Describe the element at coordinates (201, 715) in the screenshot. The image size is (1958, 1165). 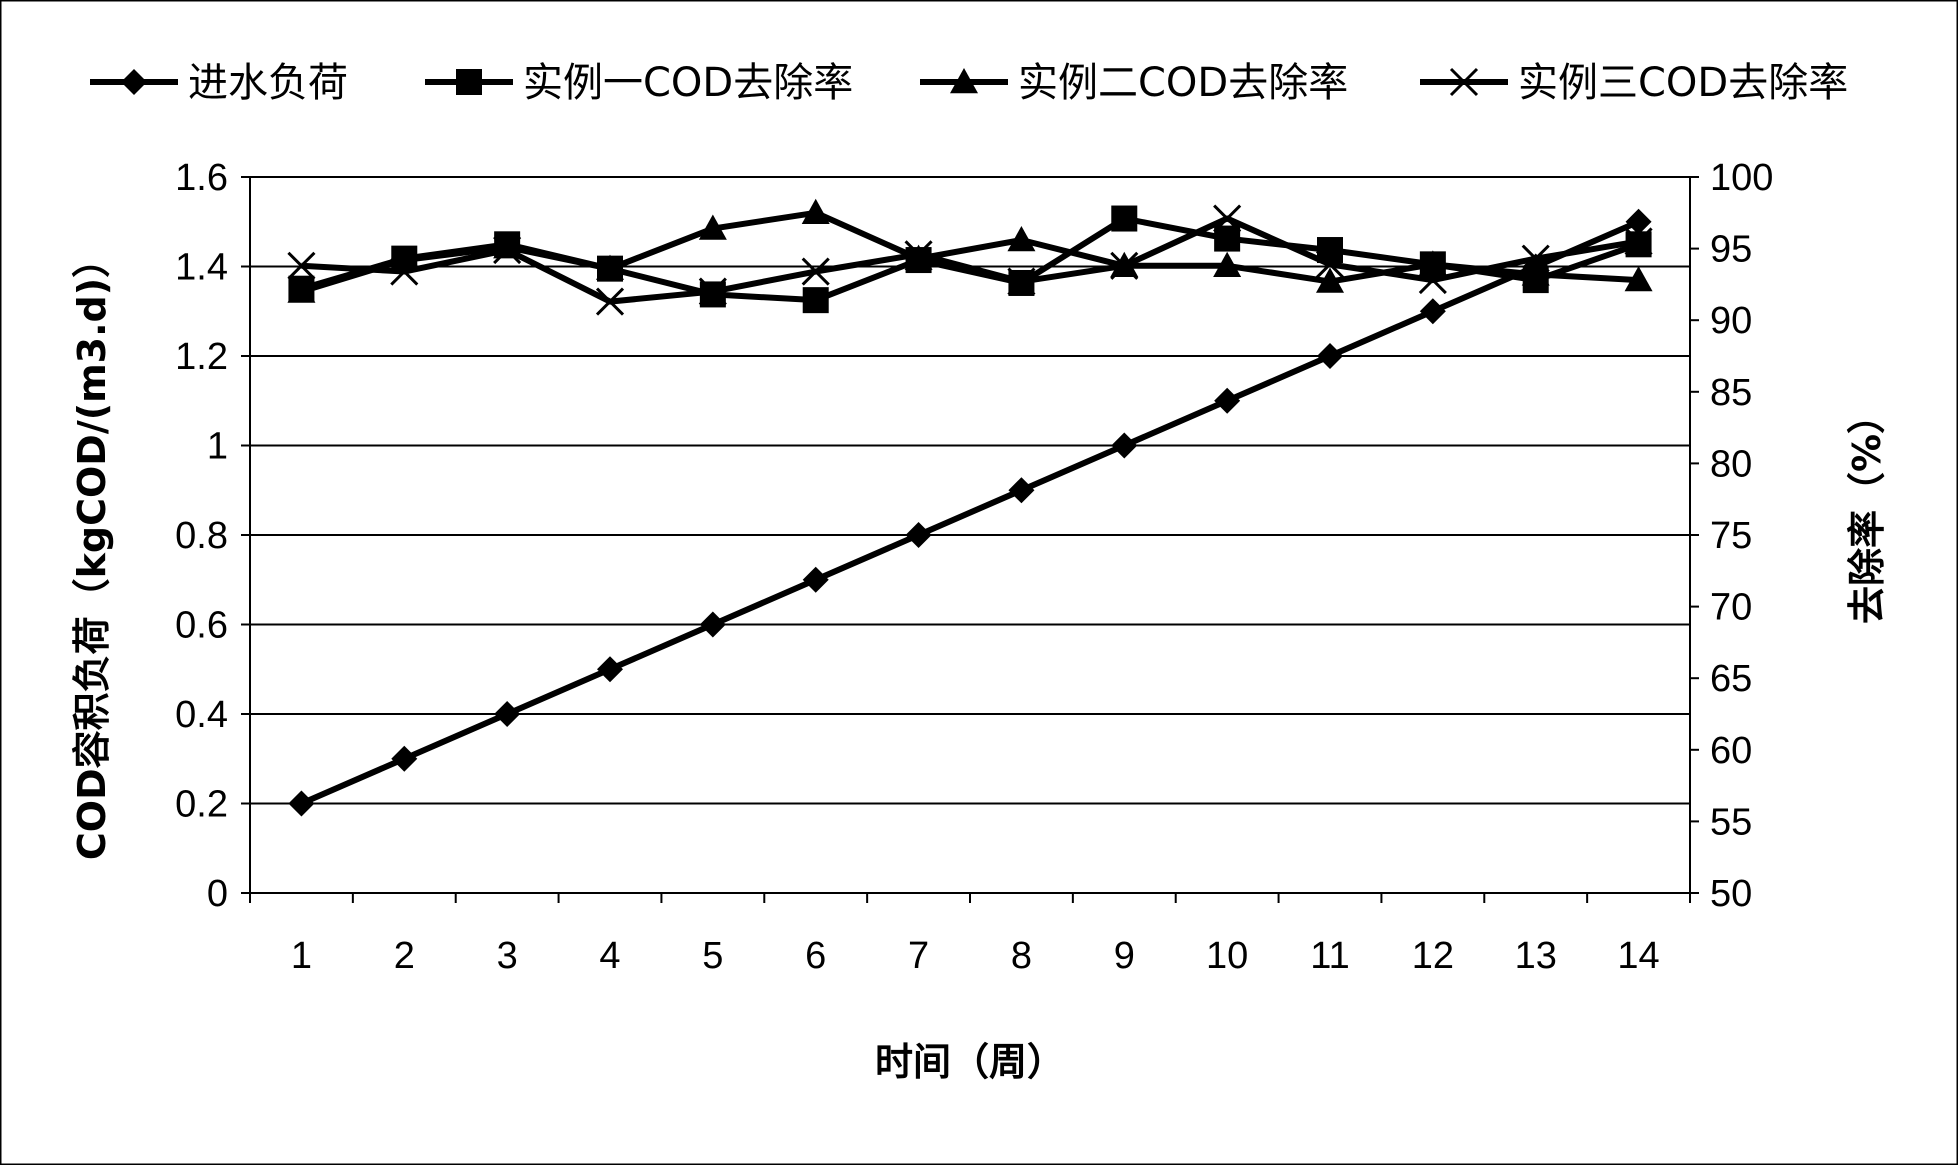
I see `left-y-tick-label: 0.4` at that location.